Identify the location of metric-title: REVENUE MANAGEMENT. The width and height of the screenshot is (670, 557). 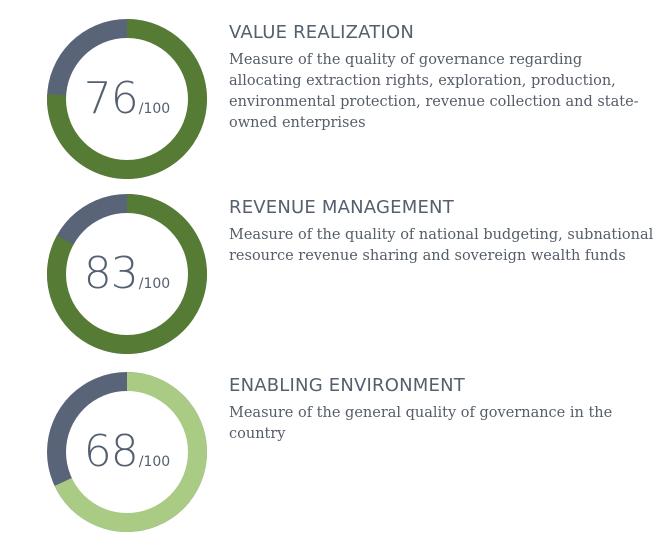
(341, 207).